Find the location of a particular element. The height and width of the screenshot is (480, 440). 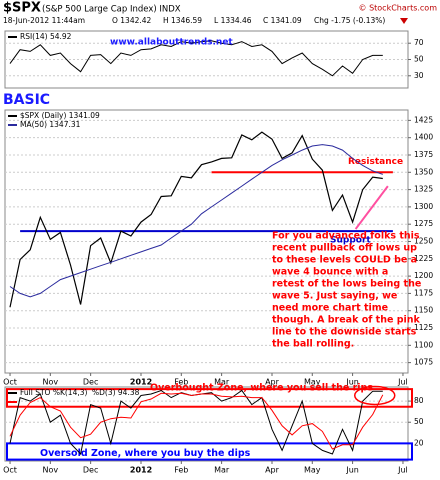

y-tick-label: 80 is located at coordinates (419, 400).